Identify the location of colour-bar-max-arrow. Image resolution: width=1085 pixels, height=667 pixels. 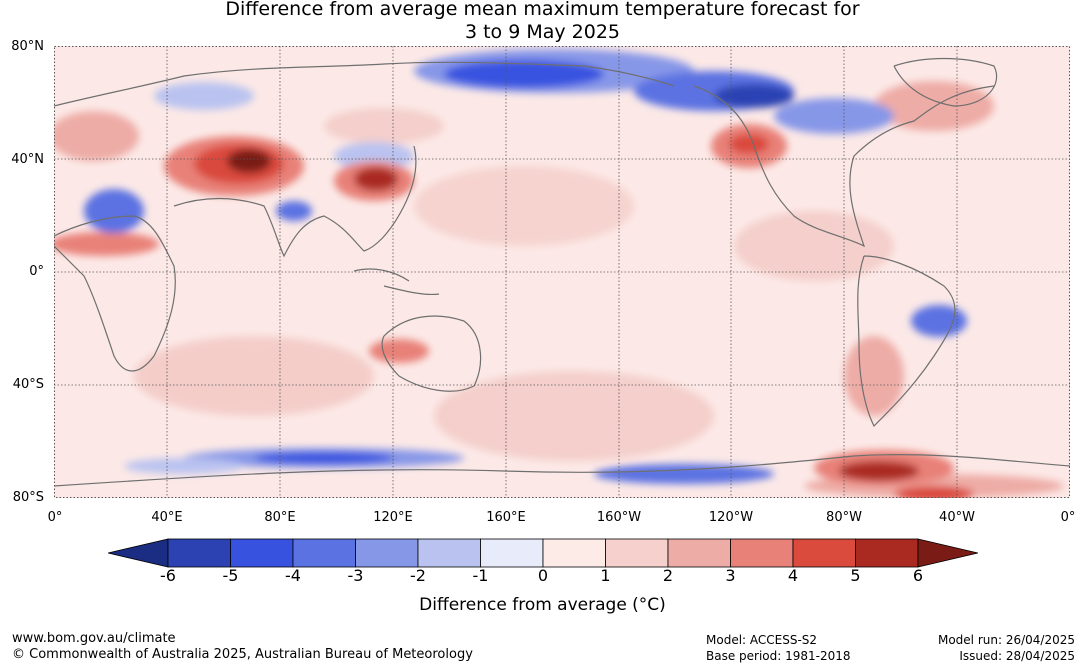
(947, 553).